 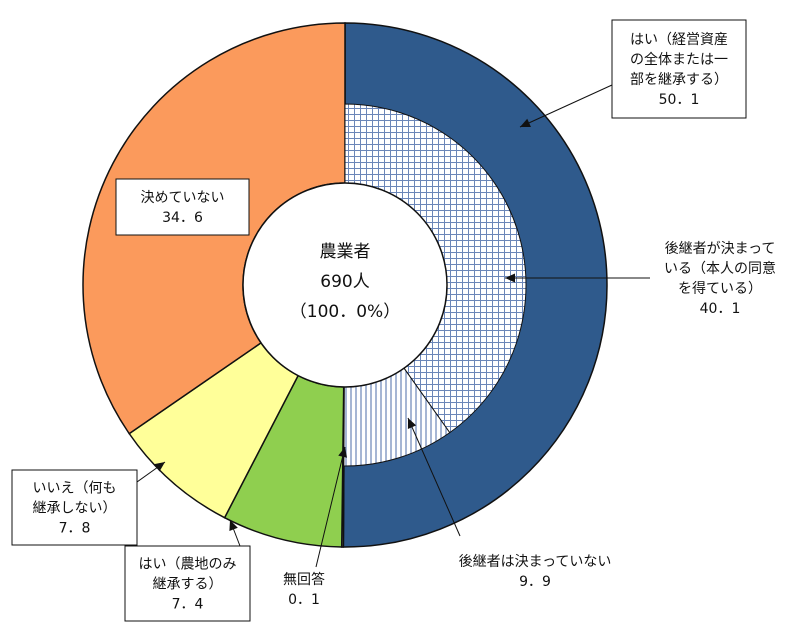 I want to click on inner-label-text-0-3: 40．1, so click(x=720, y=309).